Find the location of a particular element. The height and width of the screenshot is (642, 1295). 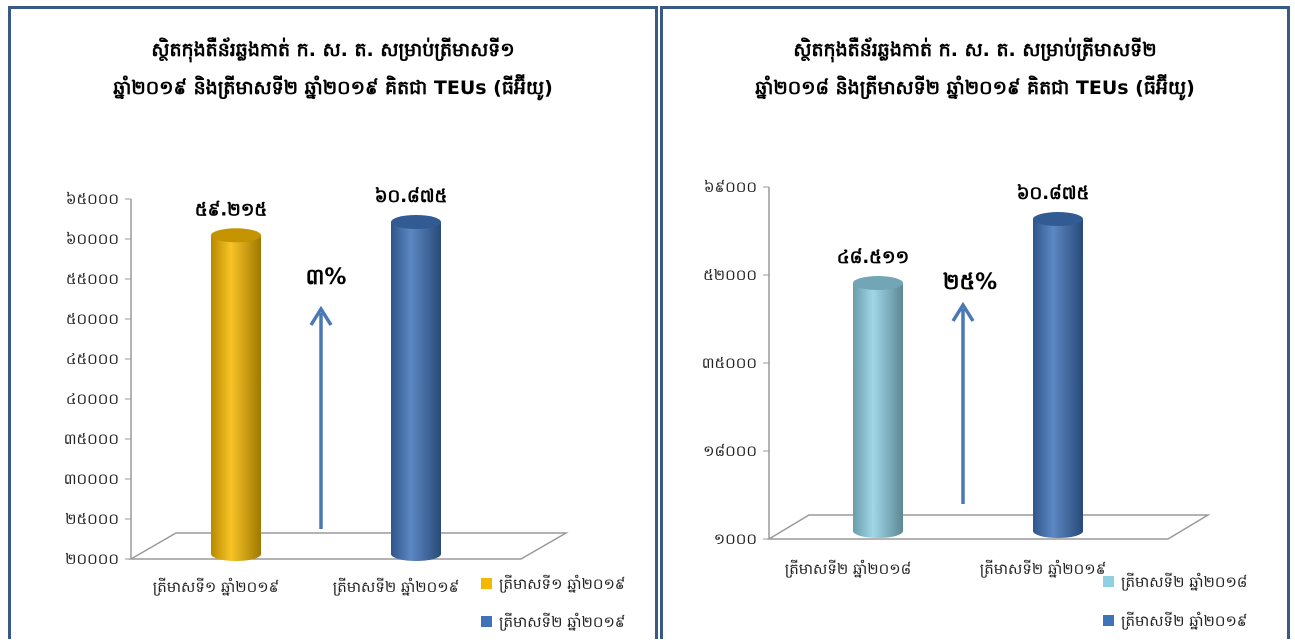

legend-label: ត្រីមាសទី២ ឆ្នាំ២០១៨ is located at coordinates (1184, 581).